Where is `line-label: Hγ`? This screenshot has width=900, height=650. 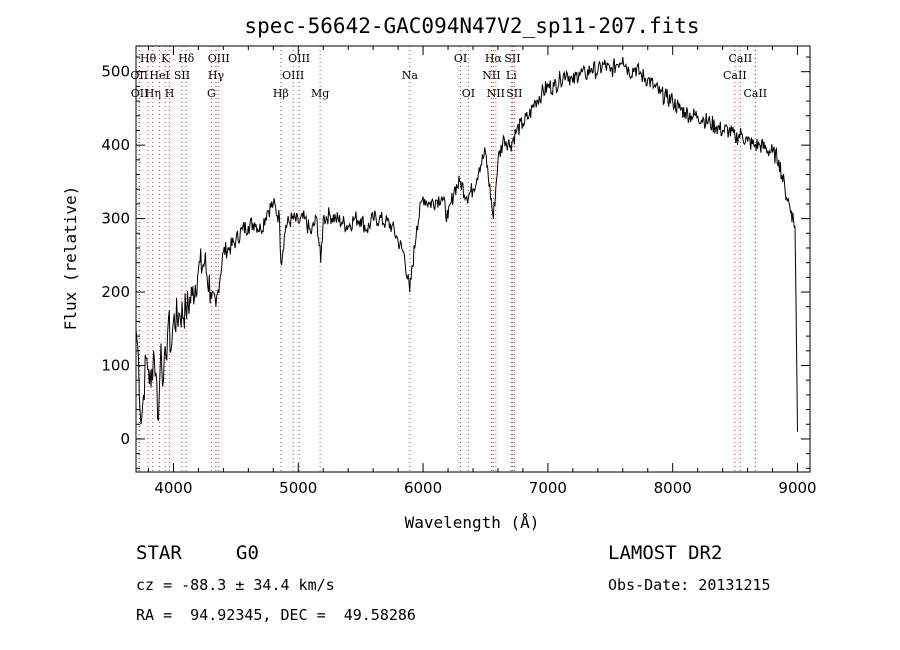
line-label: Hγ is located at coordinates (216, 75).